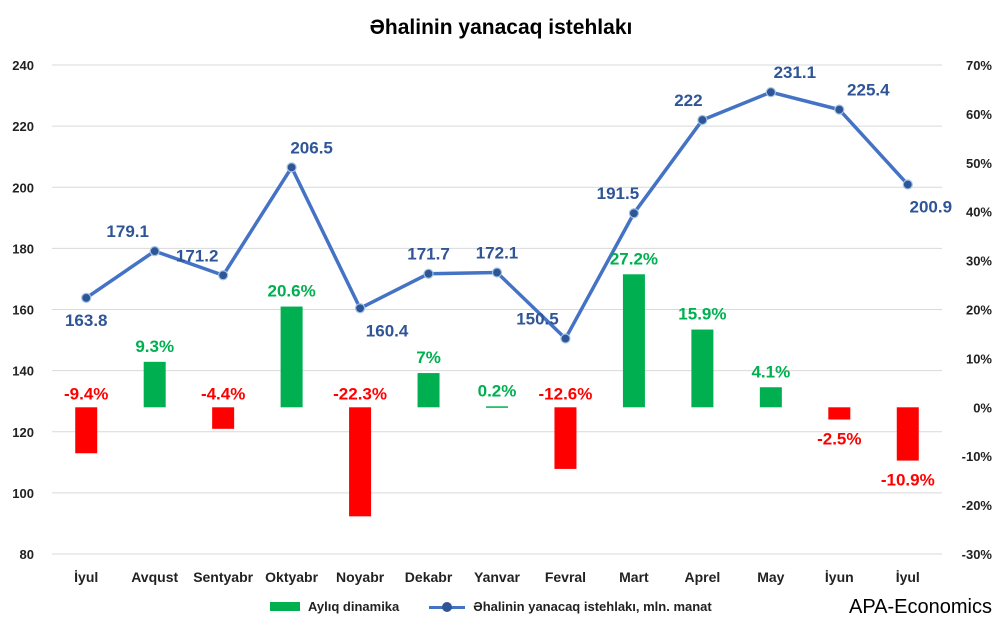 This screenshot has width=1002, height=635. I want to click on line-value-label: 222, so click(688, 100).